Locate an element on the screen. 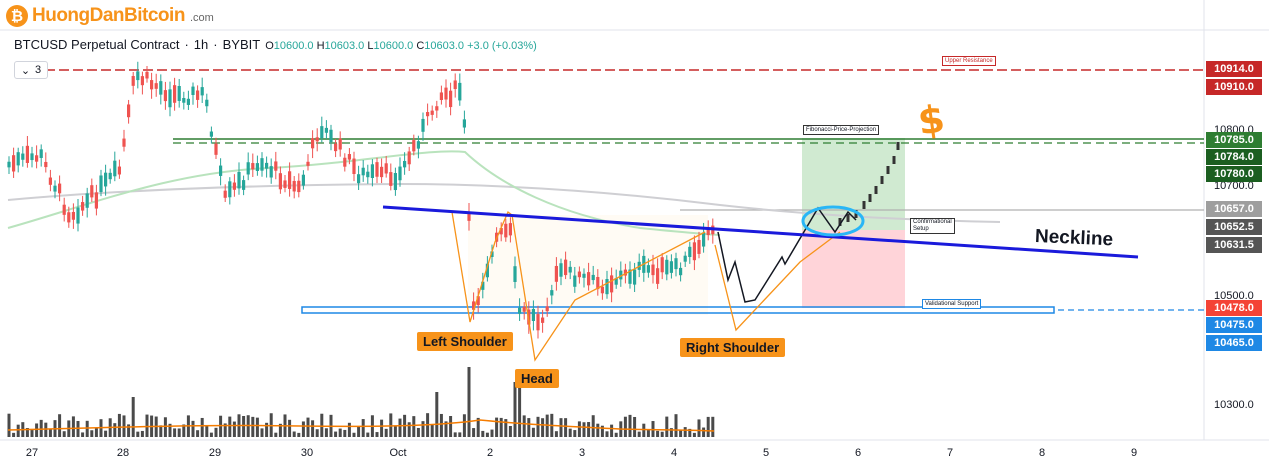 The width and height of the screenshot is (1269, 472). price-tag-support: 10475.0 is located at coordinates (1234, 325).